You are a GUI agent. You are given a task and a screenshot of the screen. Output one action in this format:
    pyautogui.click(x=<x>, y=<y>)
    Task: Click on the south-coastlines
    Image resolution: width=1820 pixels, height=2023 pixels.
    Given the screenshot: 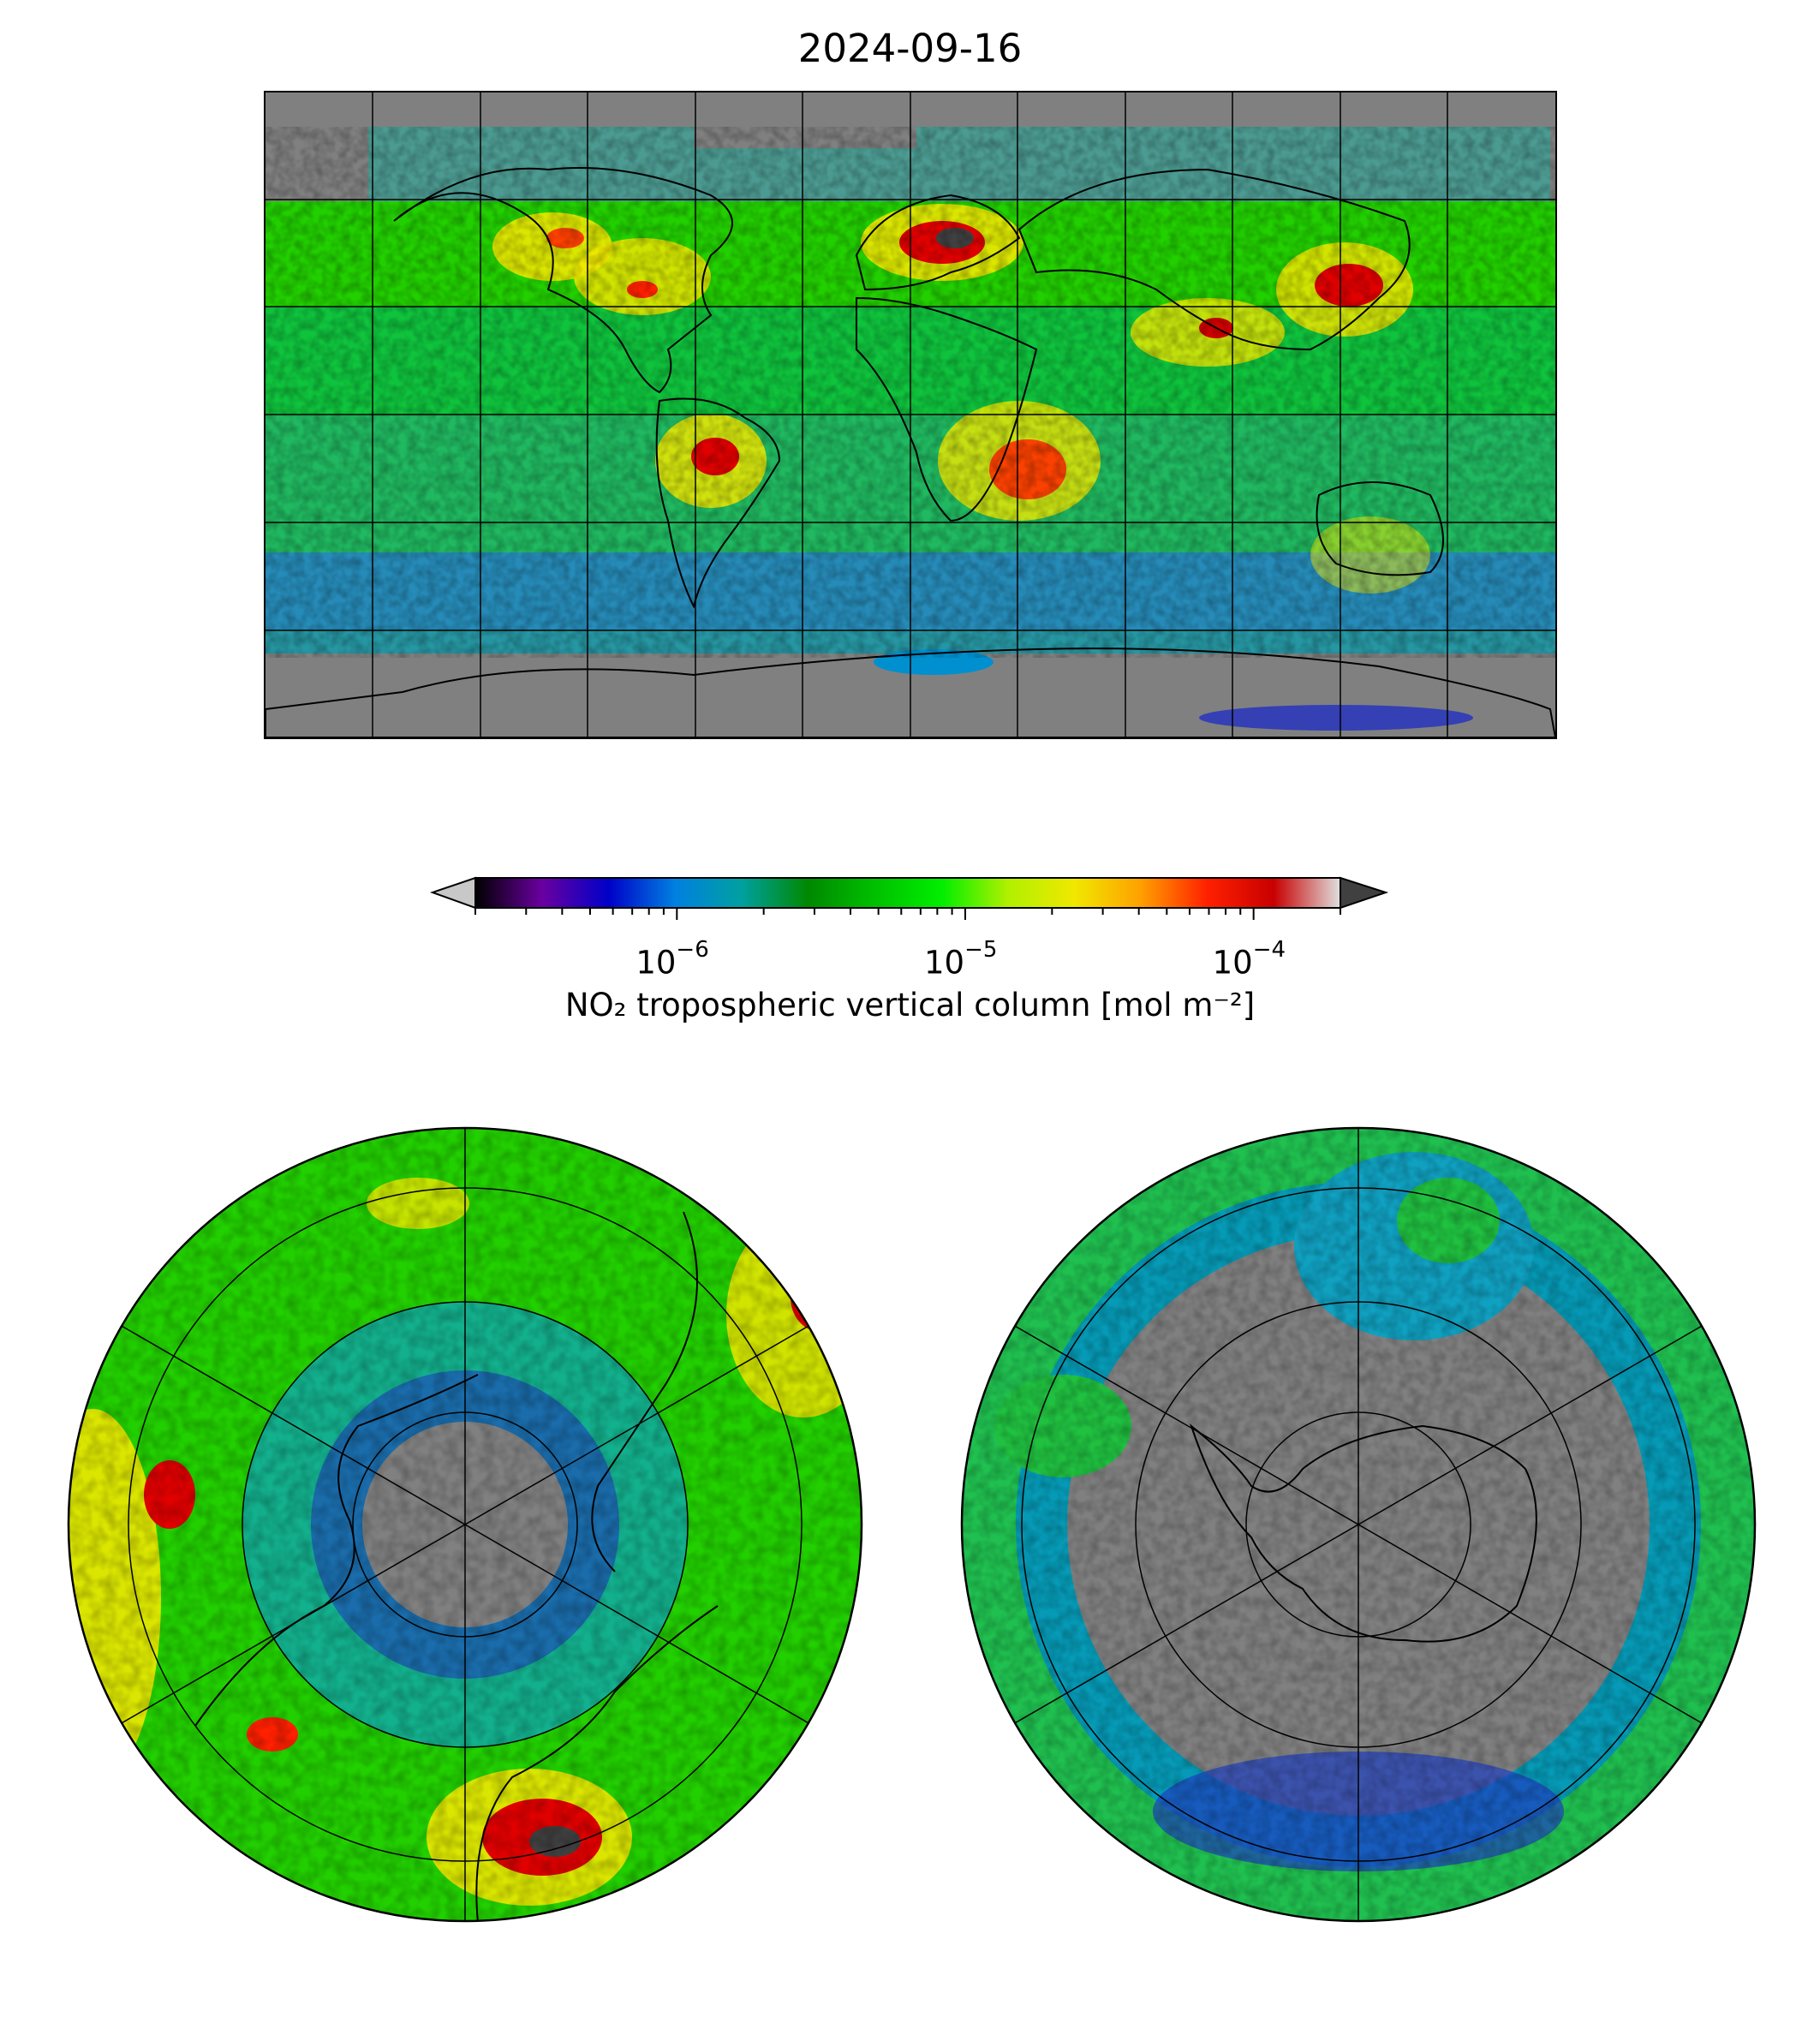 What is the action you would take?
    pyautogui.click(x=1363, y=1533)
    